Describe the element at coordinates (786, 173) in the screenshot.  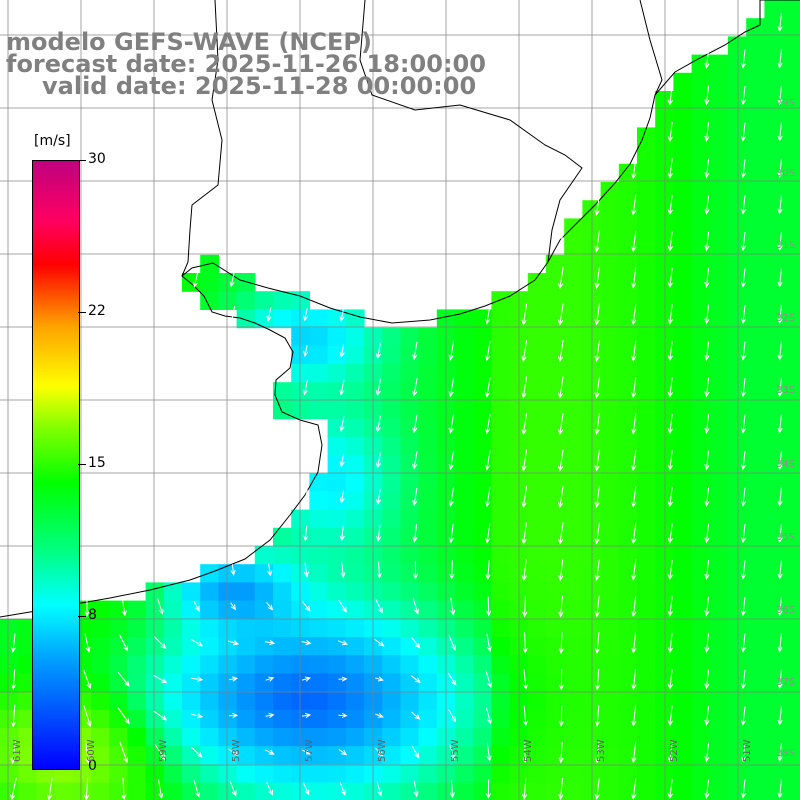
I see `latitude-label: 30S` at that location.